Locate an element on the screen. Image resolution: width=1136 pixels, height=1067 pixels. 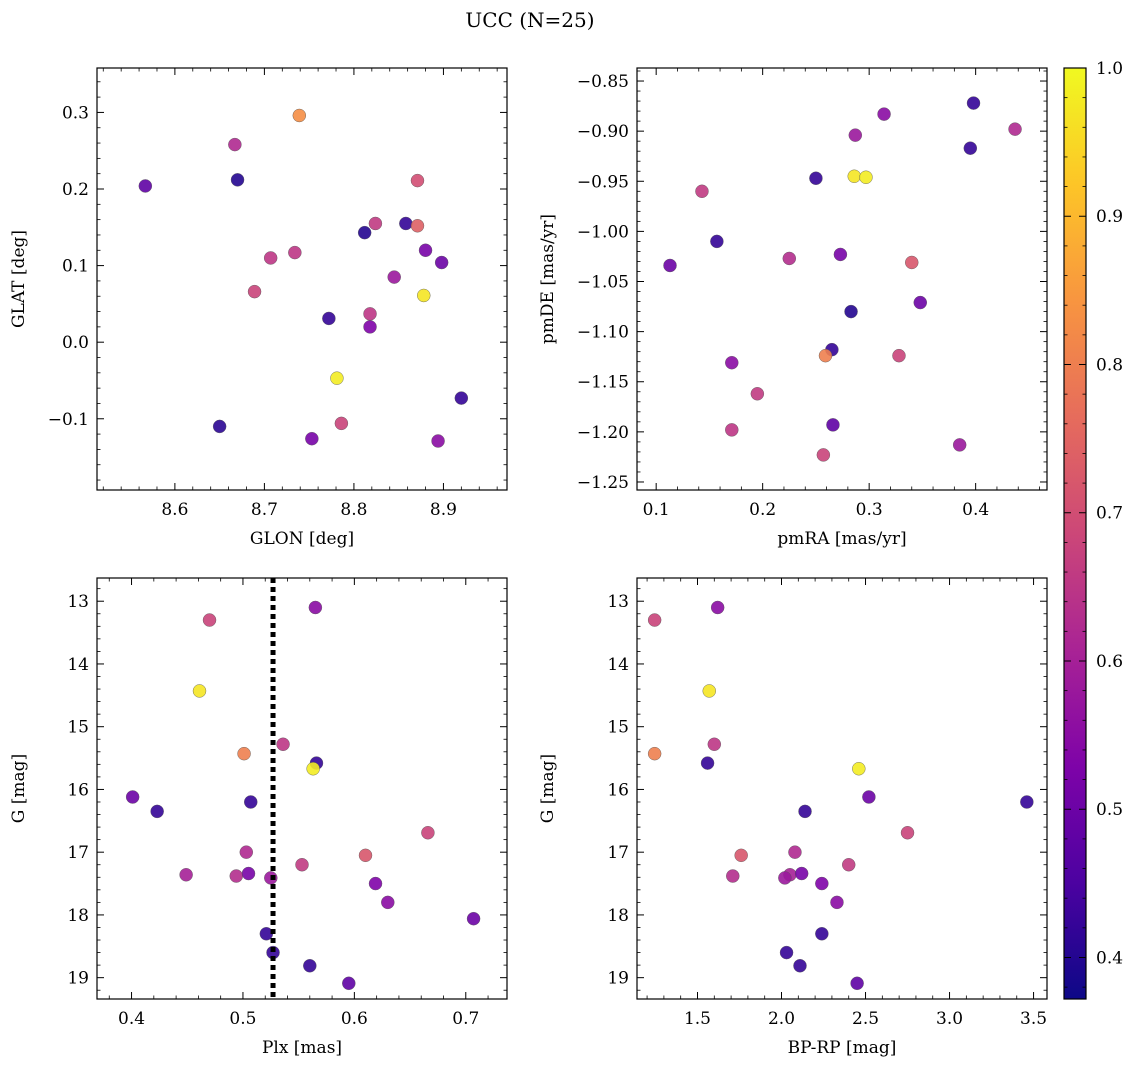
x-tick-label: 8.7 is located at coordinates (264, 510).